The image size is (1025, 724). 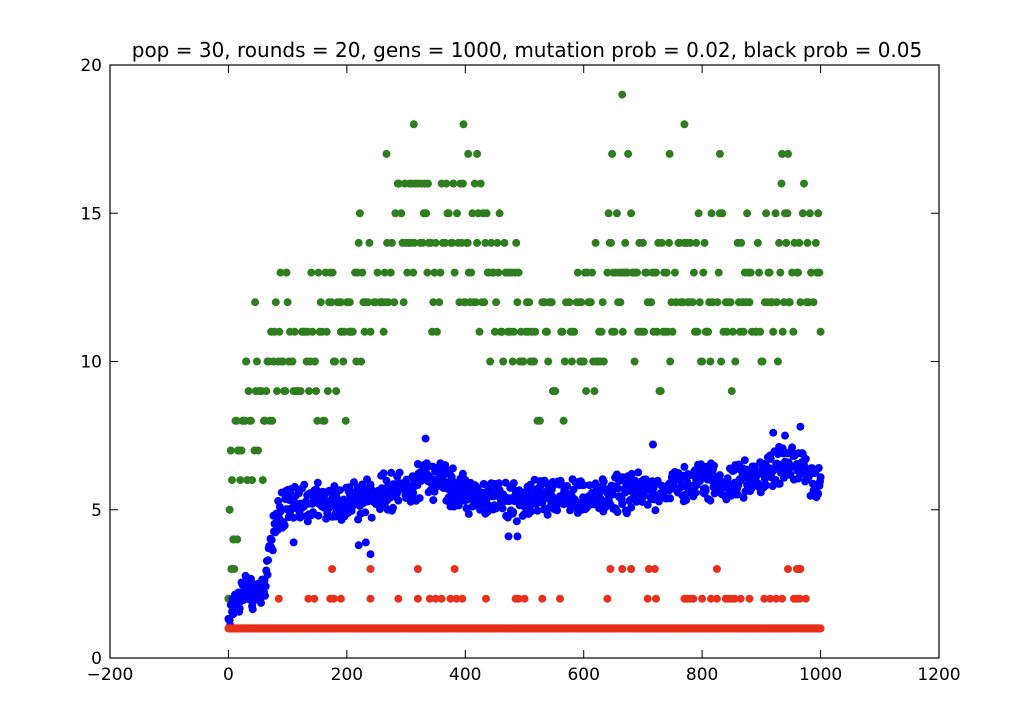 What do you see at coordinates (96, 659) in the screenshot?
I see `y-tick-label: 0` at bounding box center [96, 659].